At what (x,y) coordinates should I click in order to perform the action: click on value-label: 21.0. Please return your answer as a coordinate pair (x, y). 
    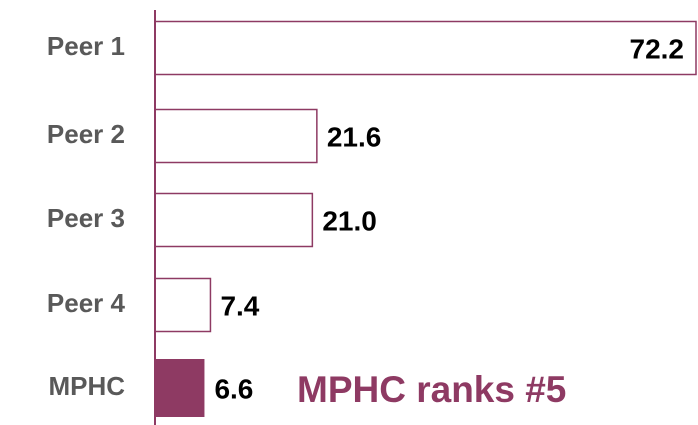
    Looking at the image, I should click on (349, 220).